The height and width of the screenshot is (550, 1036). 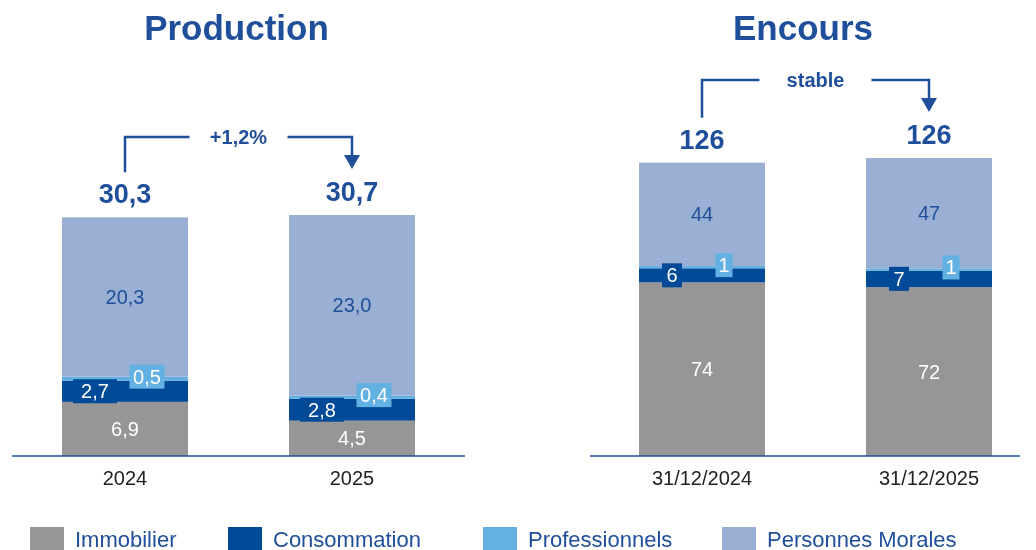 What do you see at coordinates (815, 80) in the screenshot?
I see `text: stable` at bounding box center [815, 80].